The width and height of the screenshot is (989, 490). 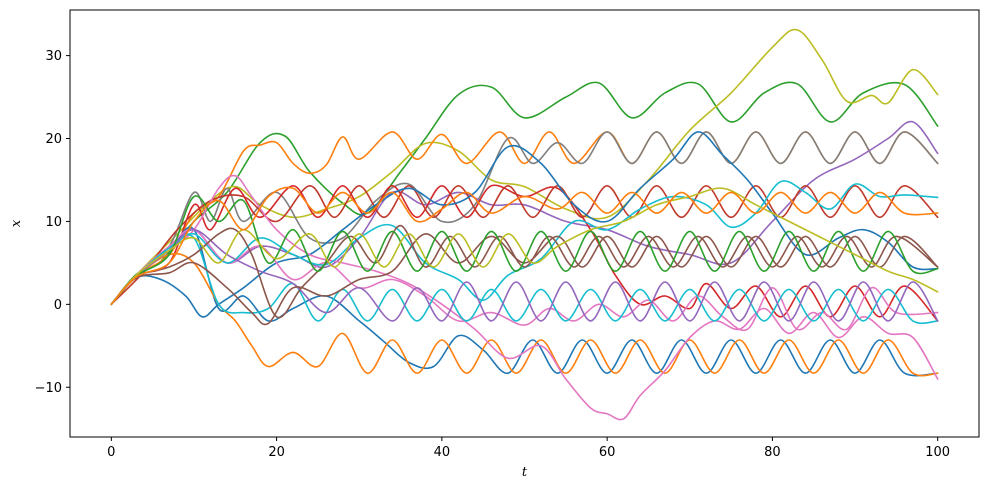 I want to click on y-axis-ticks: −10 0 10 20 30, so click(x=52, y=222).